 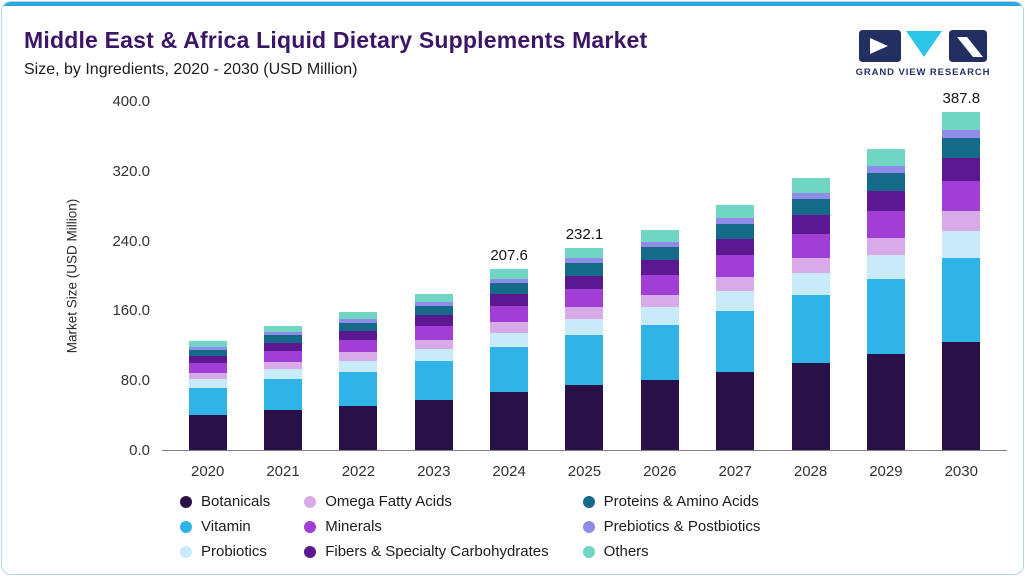 What do you see at coordinates (923, 46) in the screenshot?
I see `logo-mark-icon` at bounding box center [923, 46].